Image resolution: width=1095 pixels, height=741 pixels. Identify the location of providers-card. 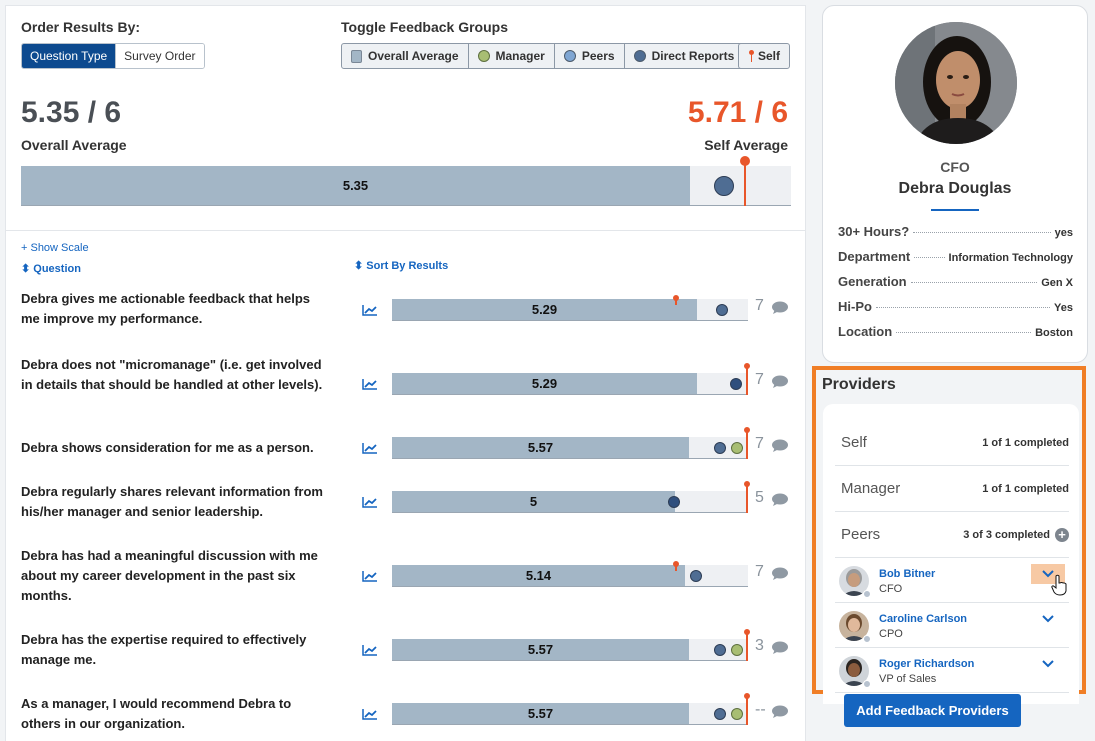
(951, 554).